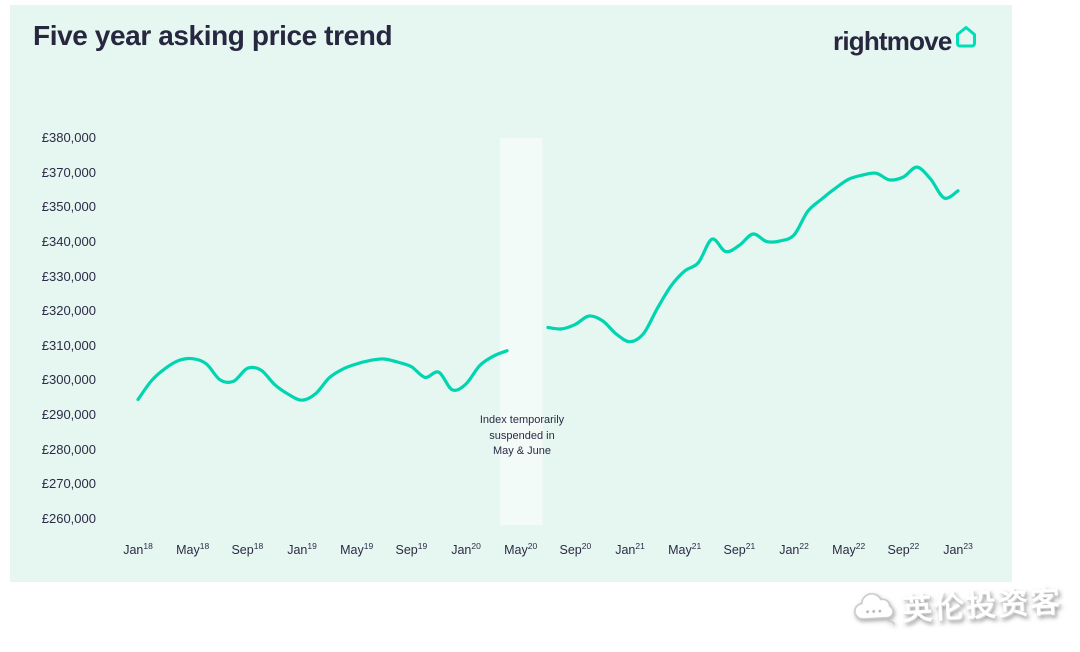  I want to click on x-axis-label: Jan19, so click(302, 549).